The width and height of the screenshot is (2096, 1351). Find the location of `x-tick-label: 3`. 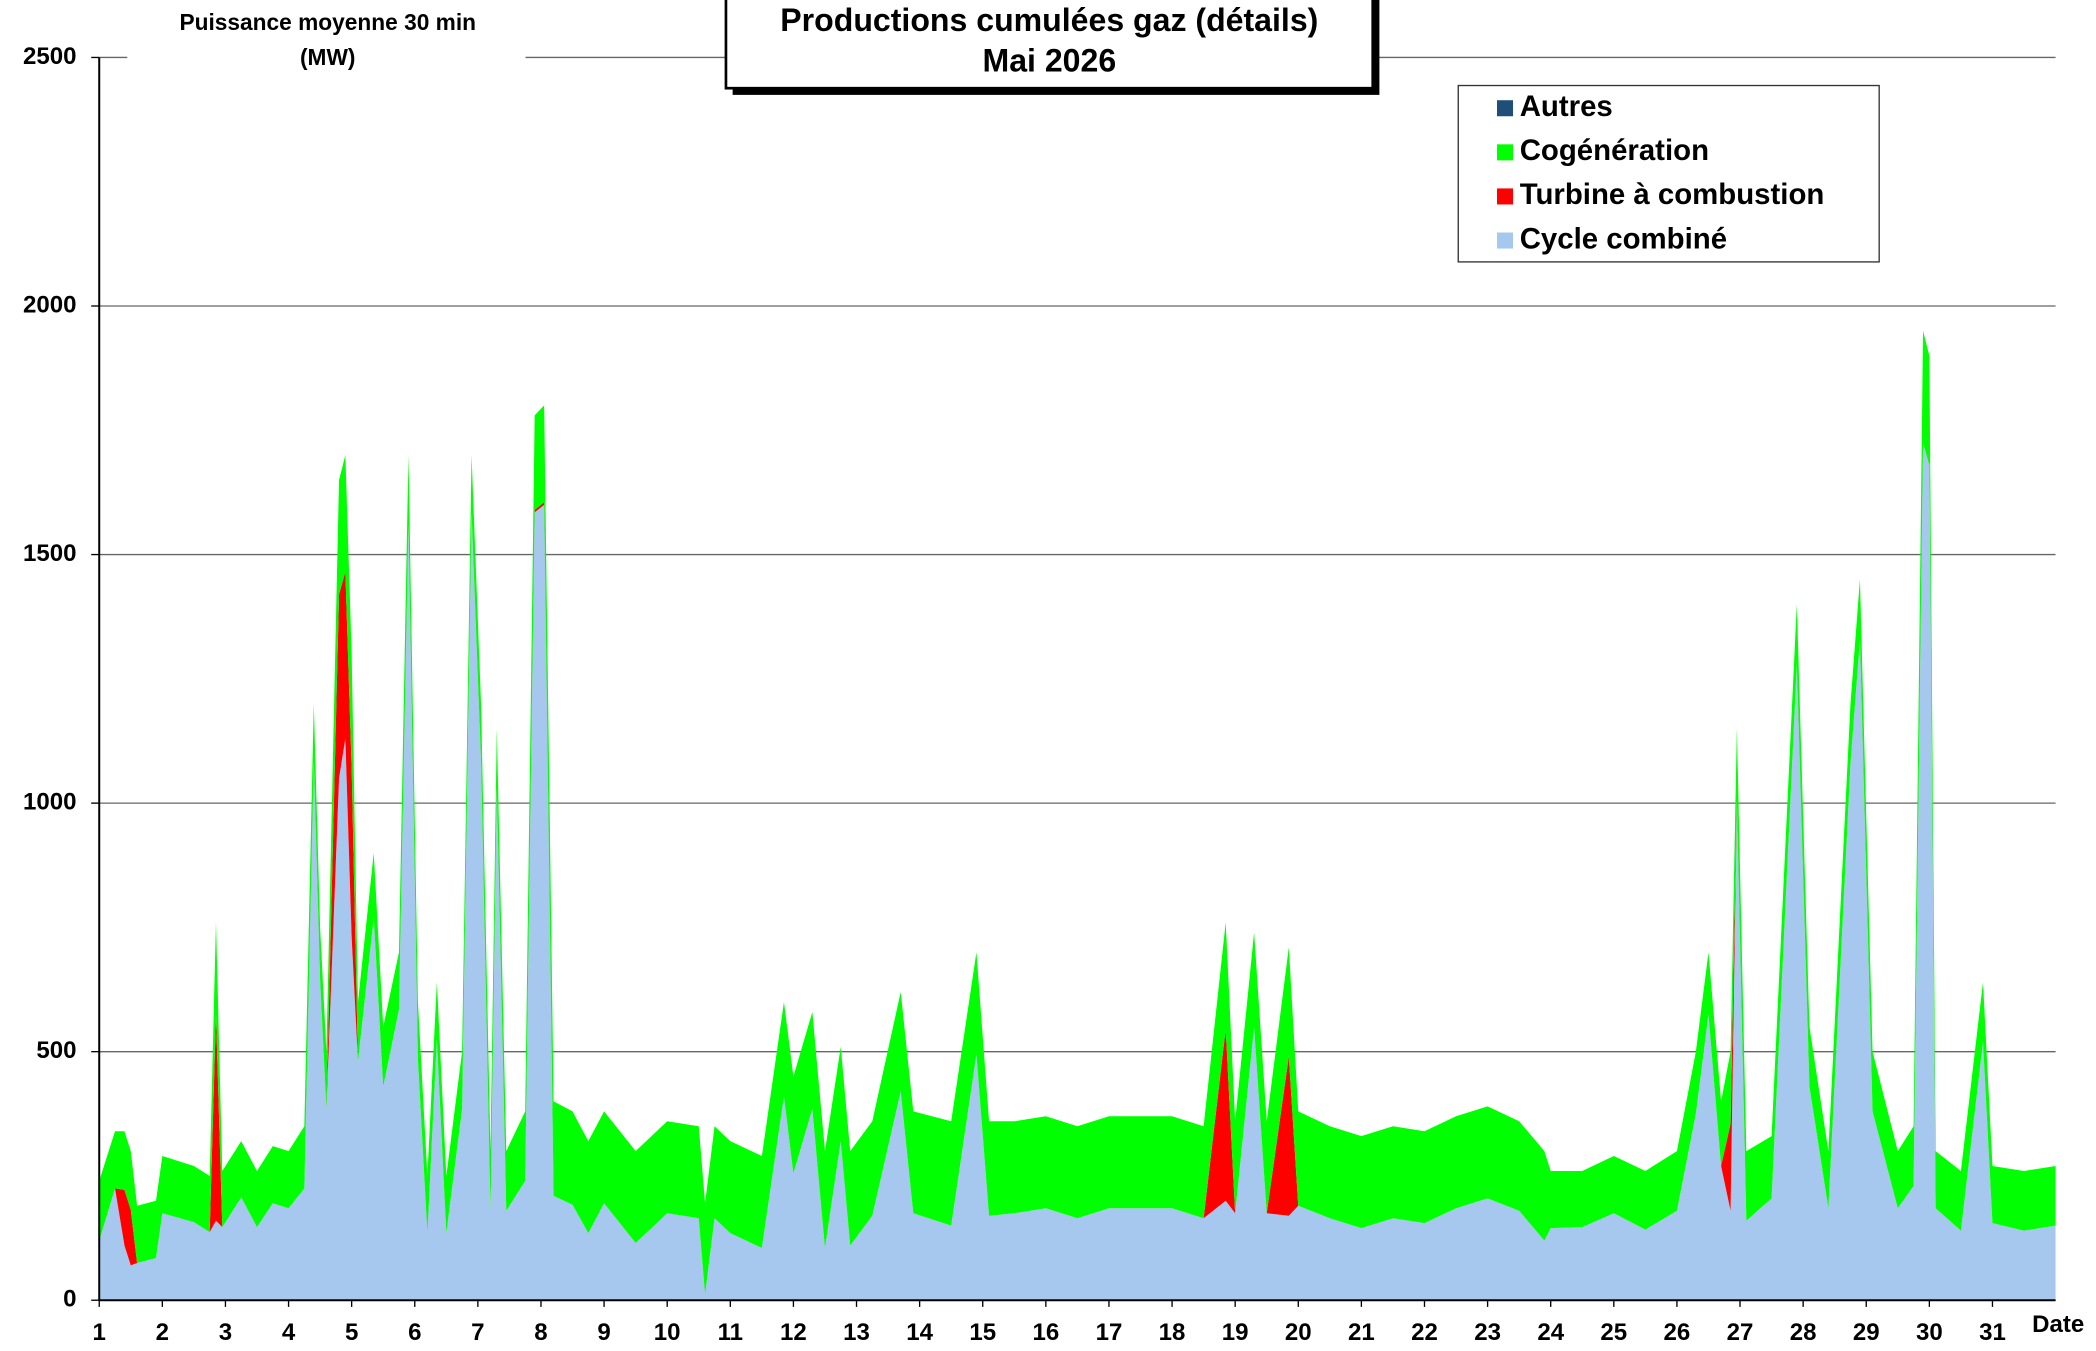

x-tick-label: 3 is located at coordinates (225, 1332).